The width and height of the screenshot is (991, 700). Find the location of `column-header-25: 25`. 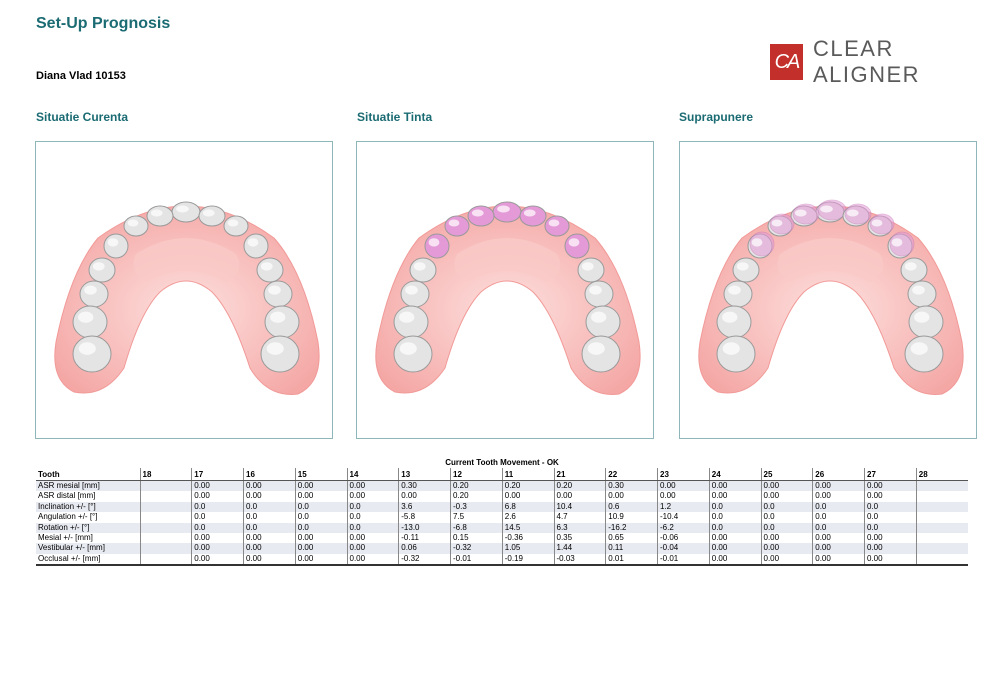

column-header-25: 25 is located at coordinates (786, 474).